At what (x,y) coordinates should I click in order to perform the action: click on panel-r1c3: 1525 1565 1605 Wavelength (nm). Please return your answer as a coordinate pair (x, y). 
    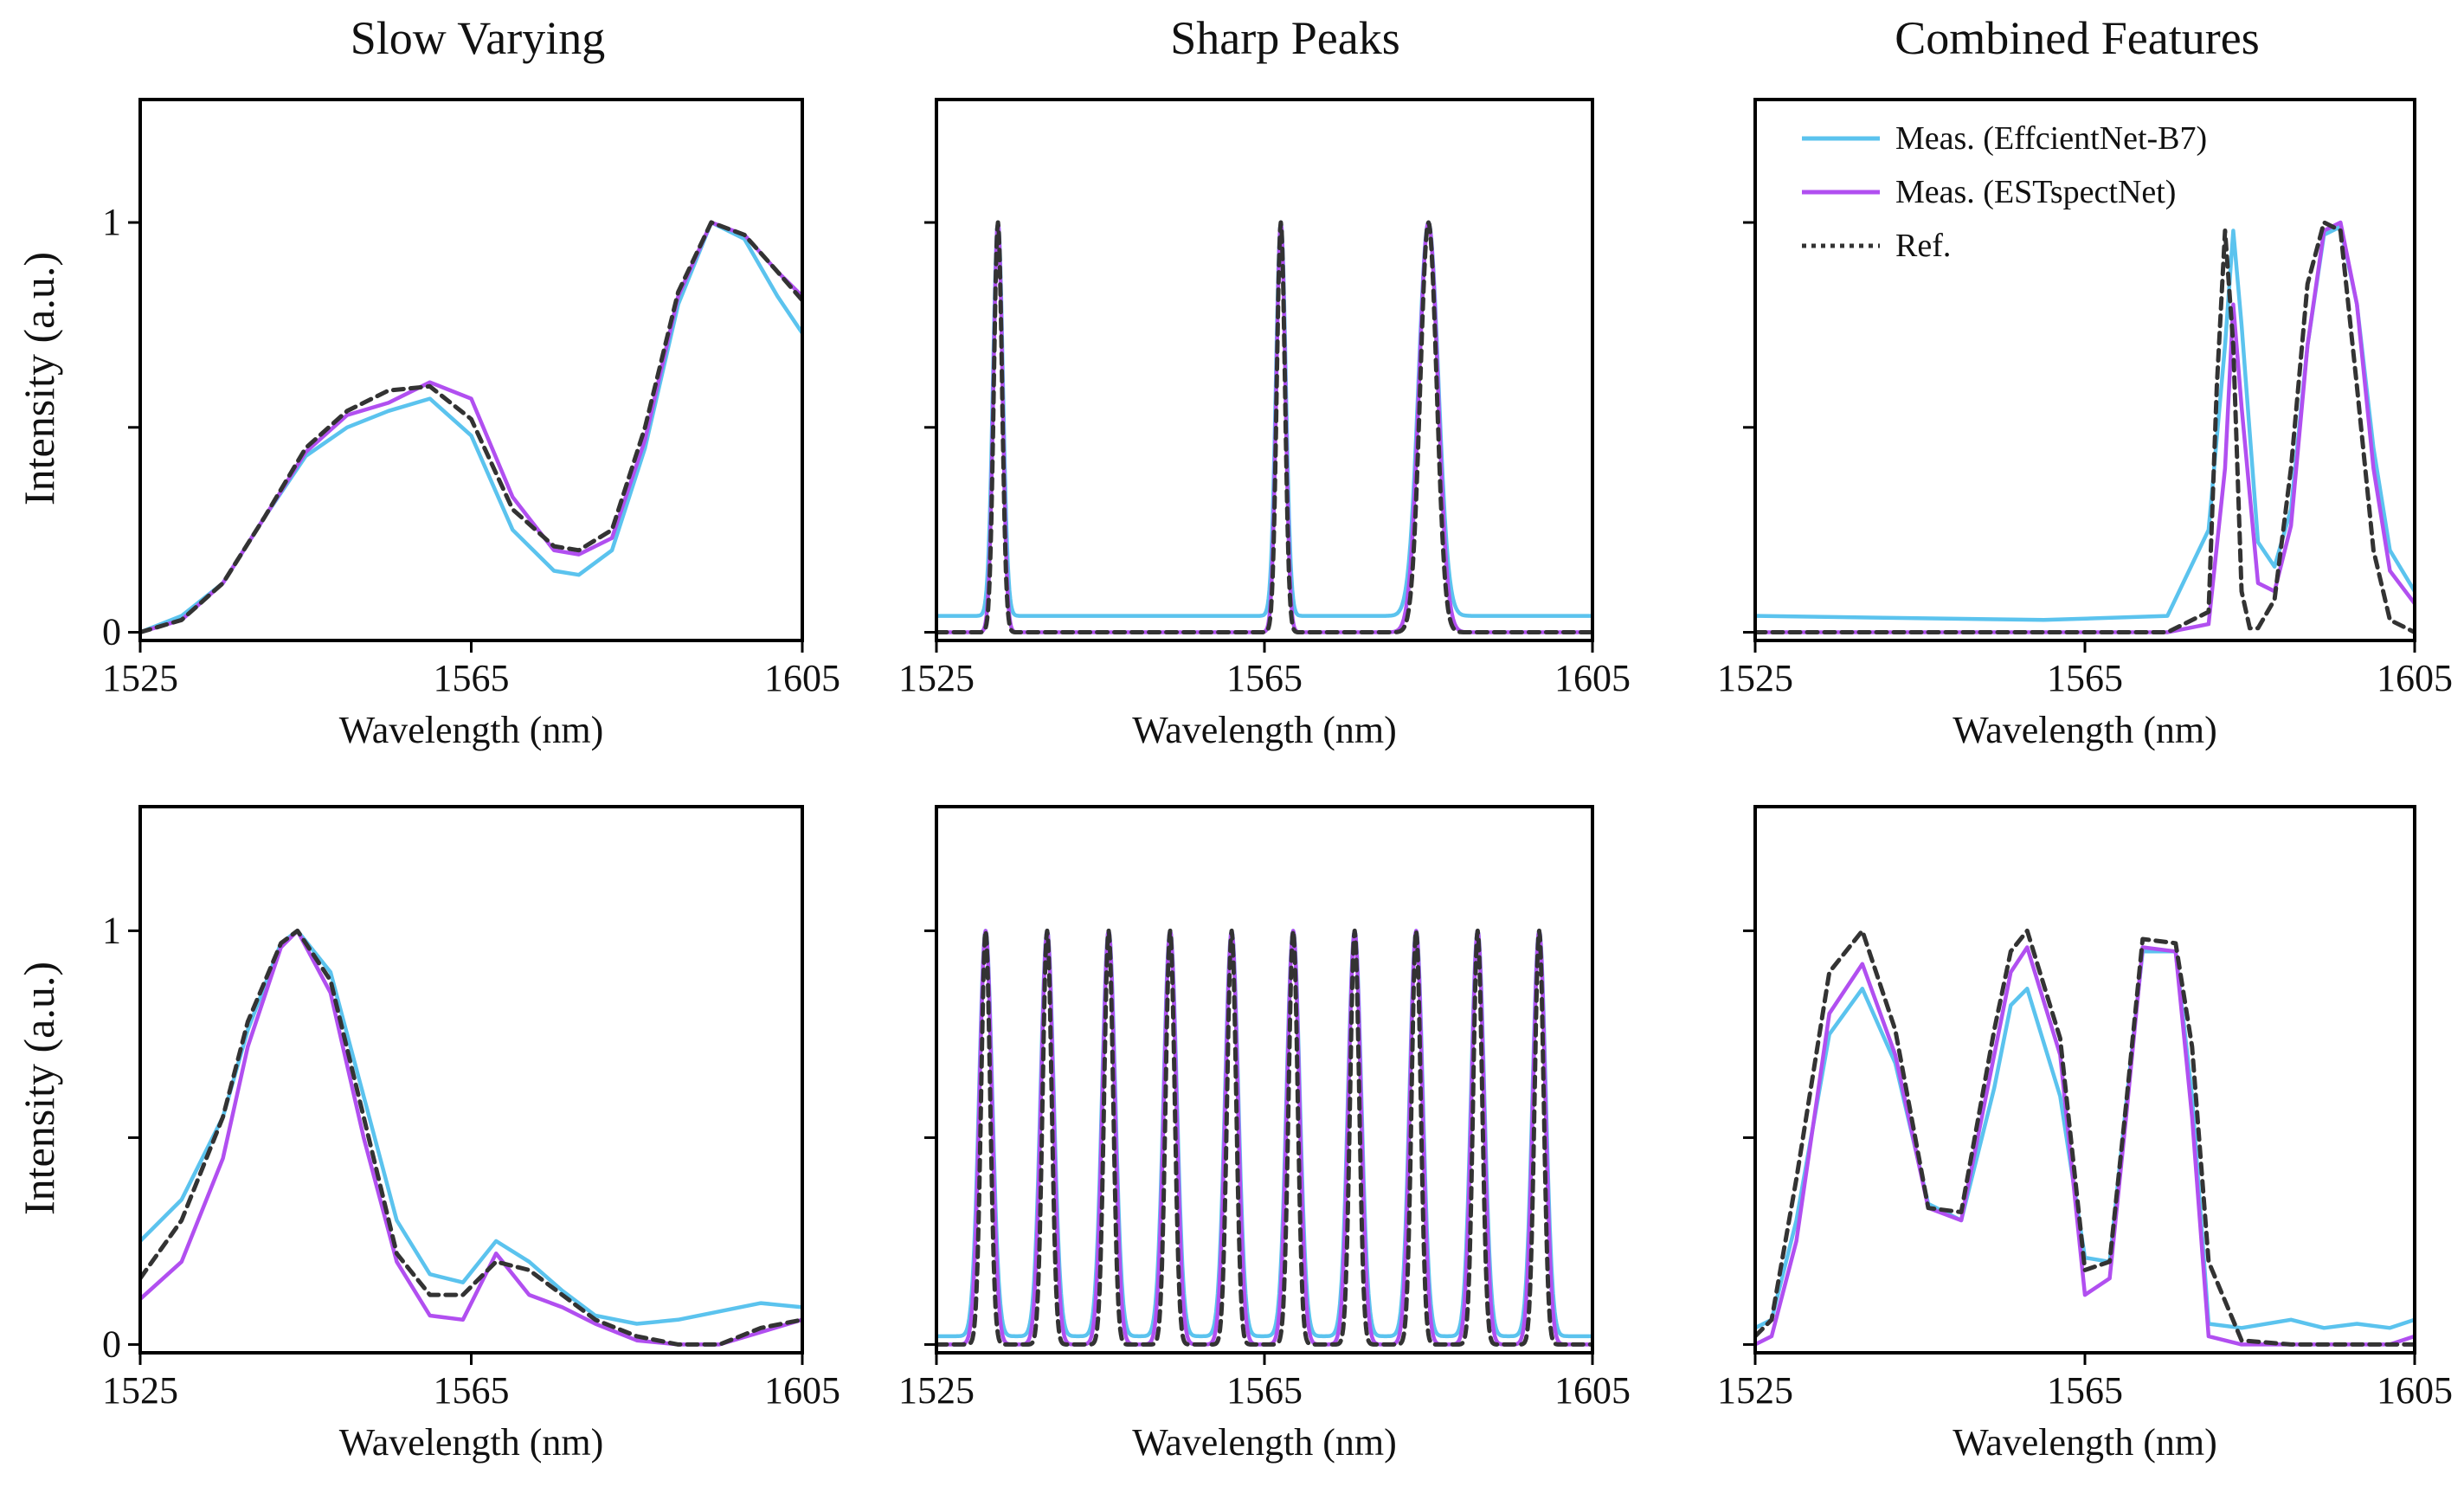
    Looking at the image, I should click on (2085, 425).